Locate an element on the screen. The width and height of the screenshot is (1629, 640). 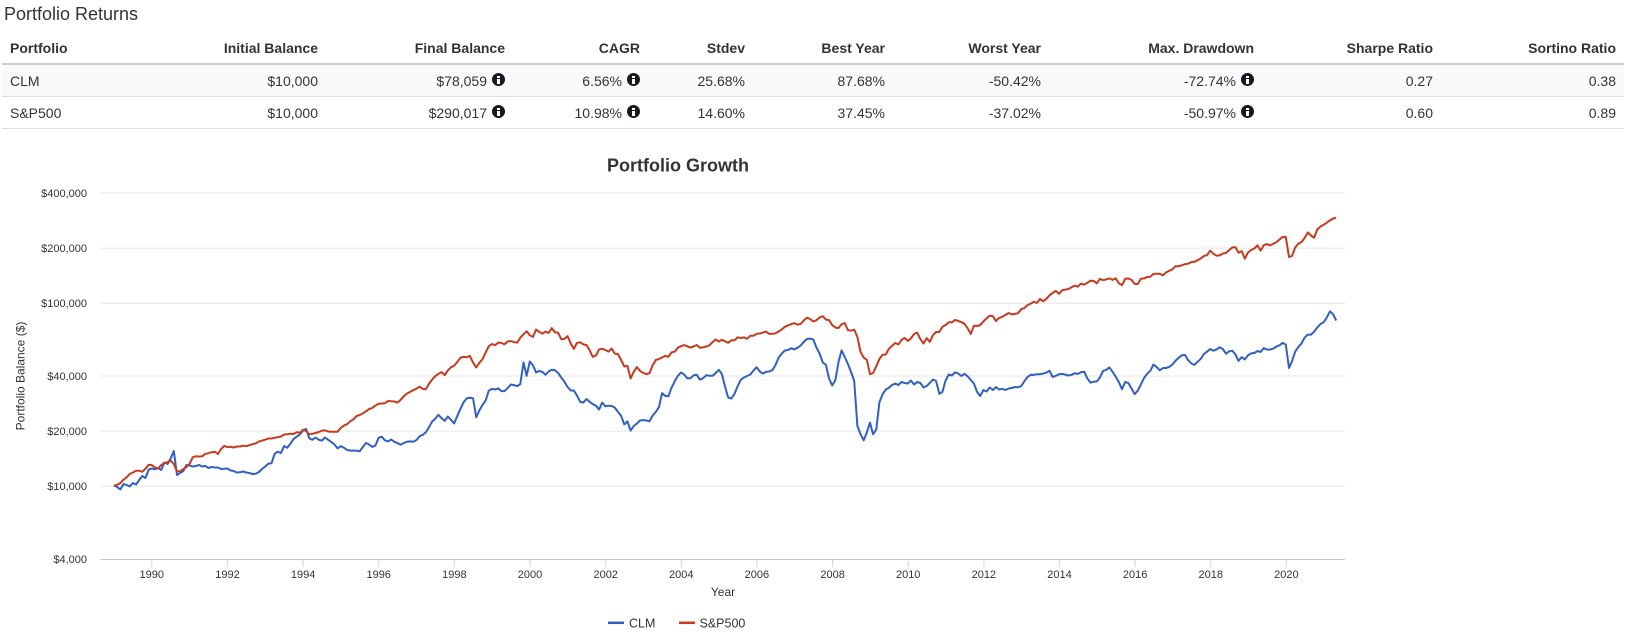
svg-text: $10,000 is located at coordinates (67, 487).